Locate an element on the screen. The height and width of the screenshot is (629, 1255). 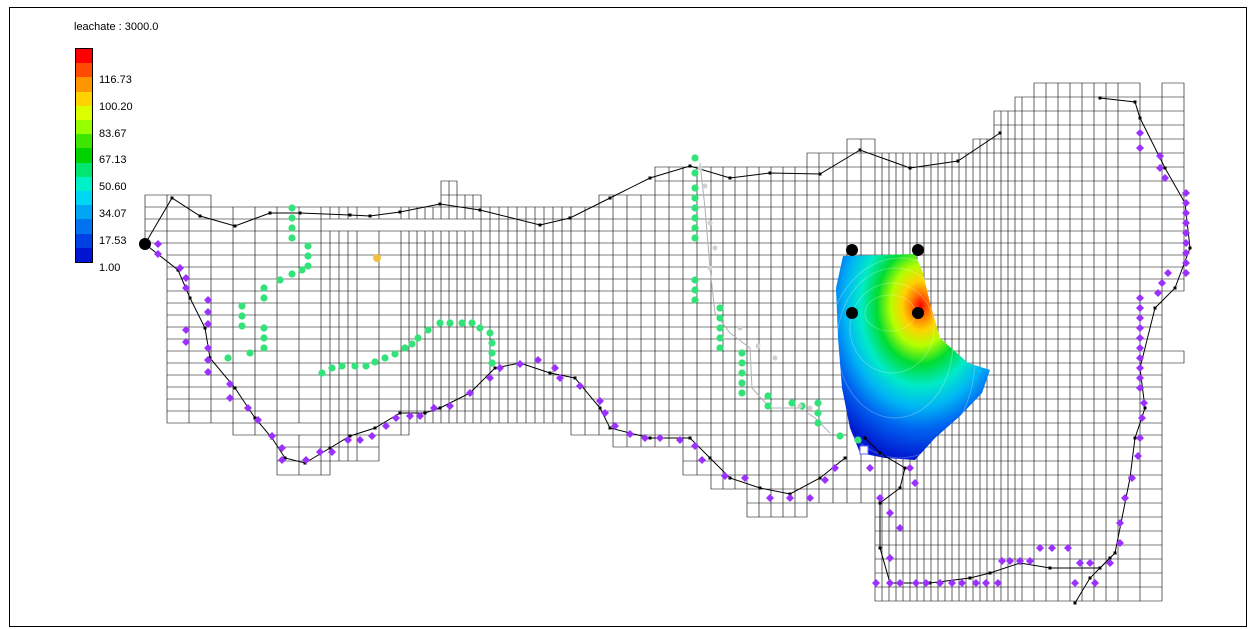
legend-tick-label: 34.07 is located at coordinates (113, 214).